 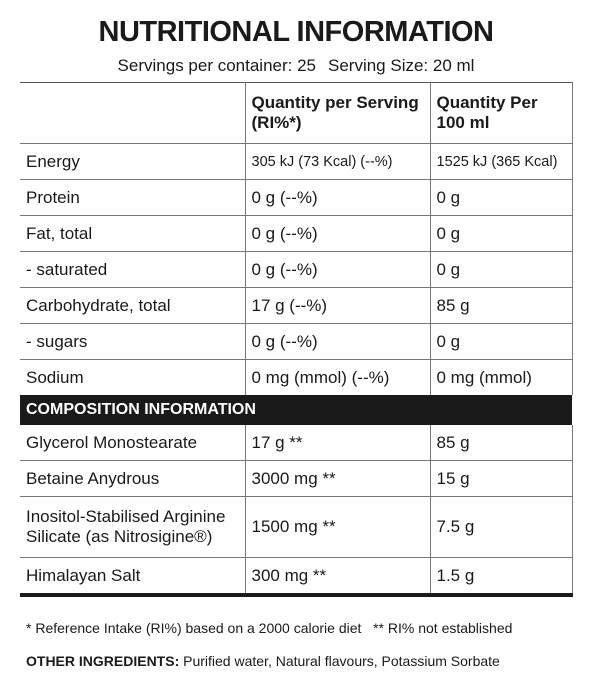 What do you see at coordinates (133, 113) in the screenshot?
I see `header-row-cell` at bounding box center [133, 113].